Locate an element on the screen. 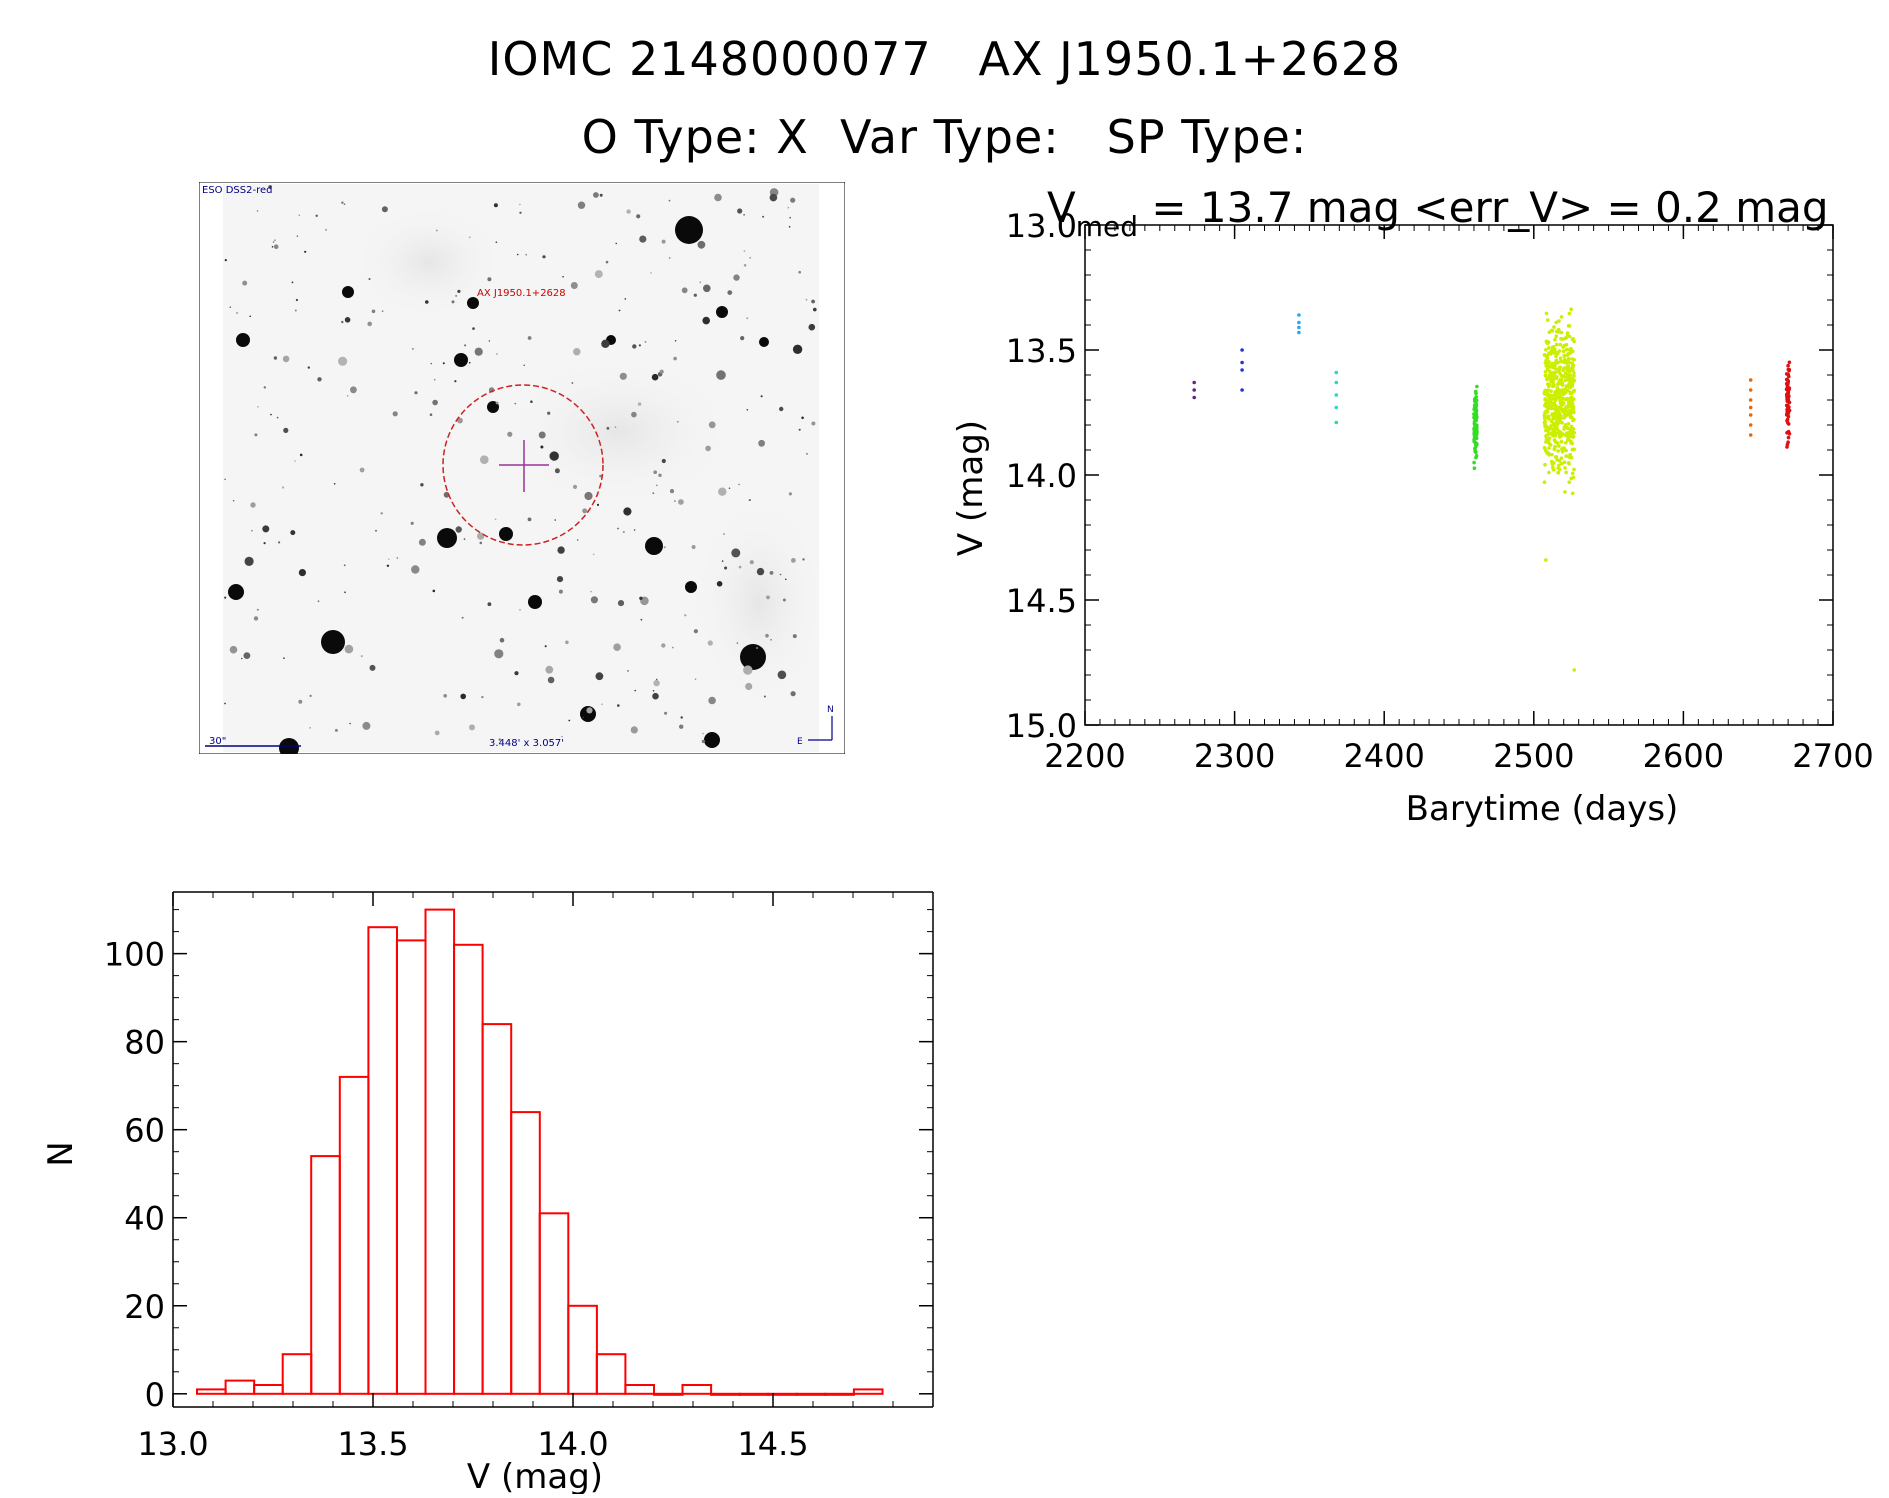 The image size is (1889, 1498). hist-ytick-label: 20 is located at coordinates (144, 1307).